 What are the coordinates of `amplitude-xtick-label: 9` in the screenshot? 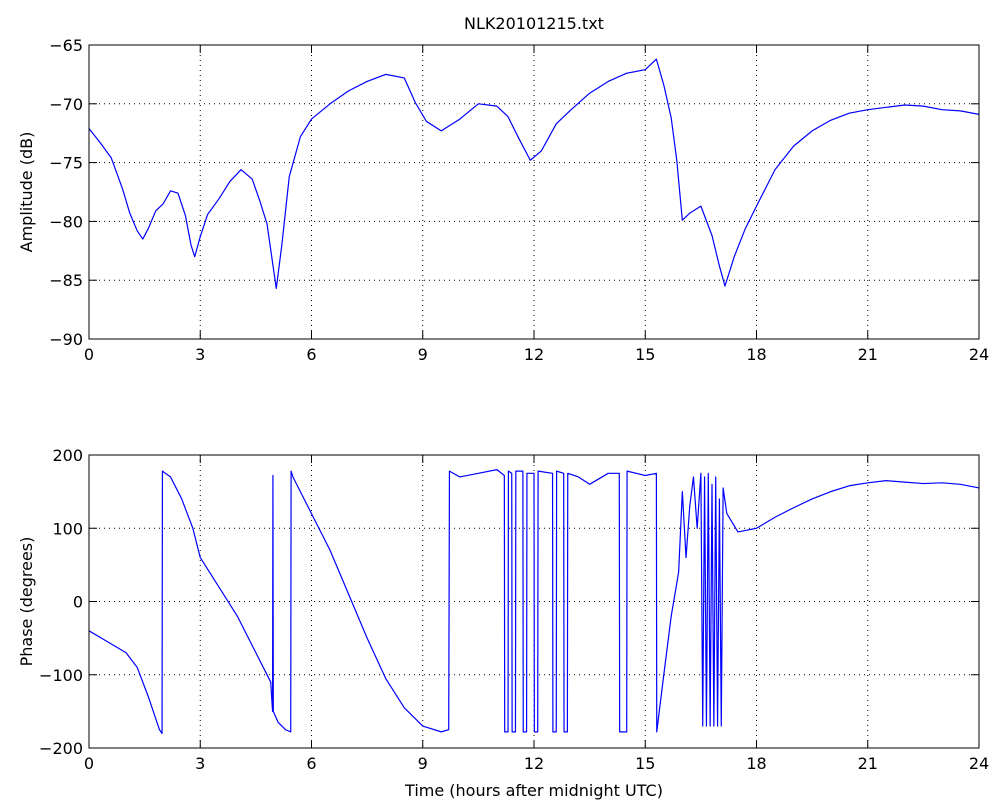 It's located at (423, 354).